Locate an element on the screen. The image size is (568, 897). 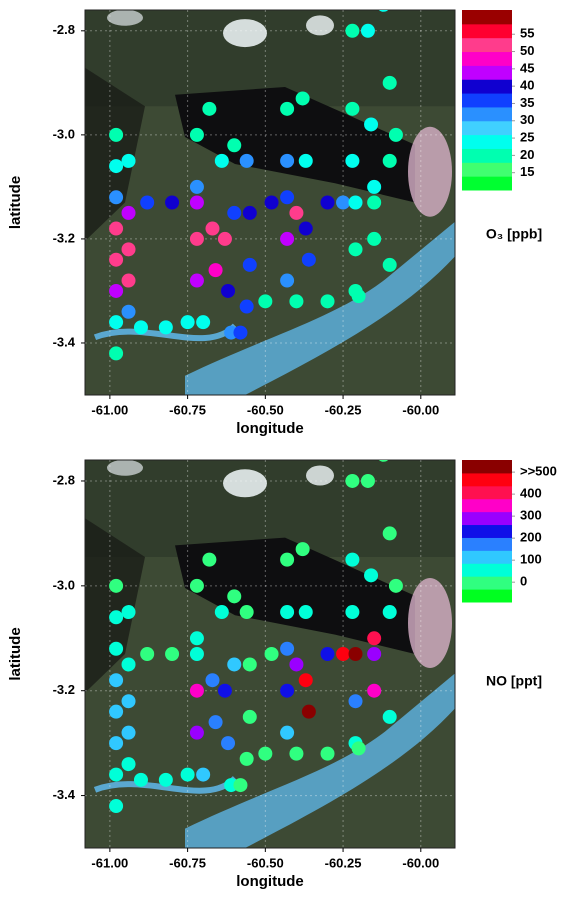
colorbar-tick-label: 400 is located at coordinates (531, 493).